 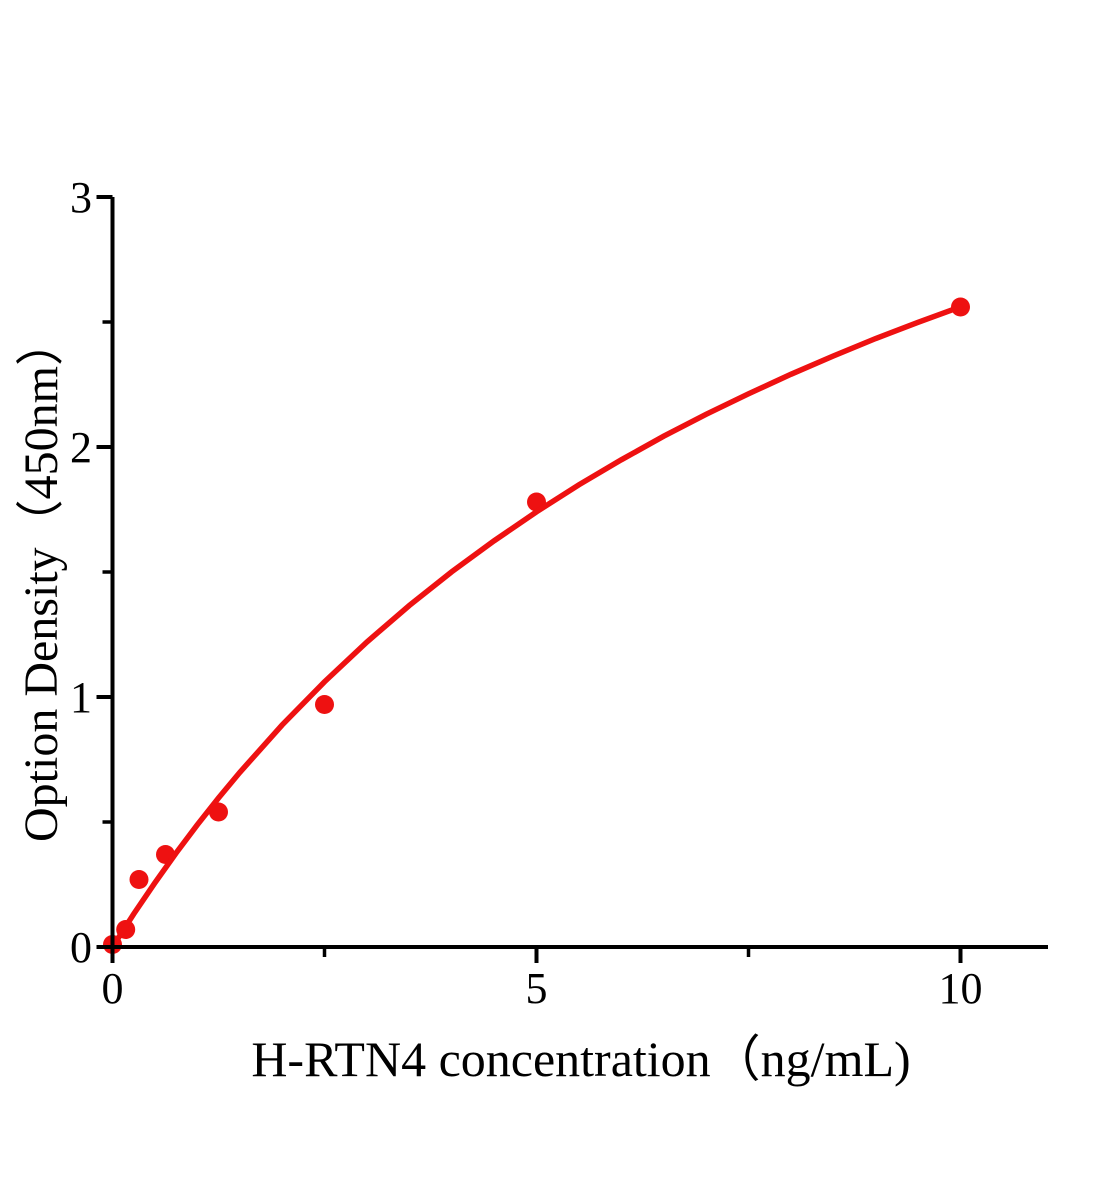 I want to click on y-tick-label: 1, so click(x=81, y=697).